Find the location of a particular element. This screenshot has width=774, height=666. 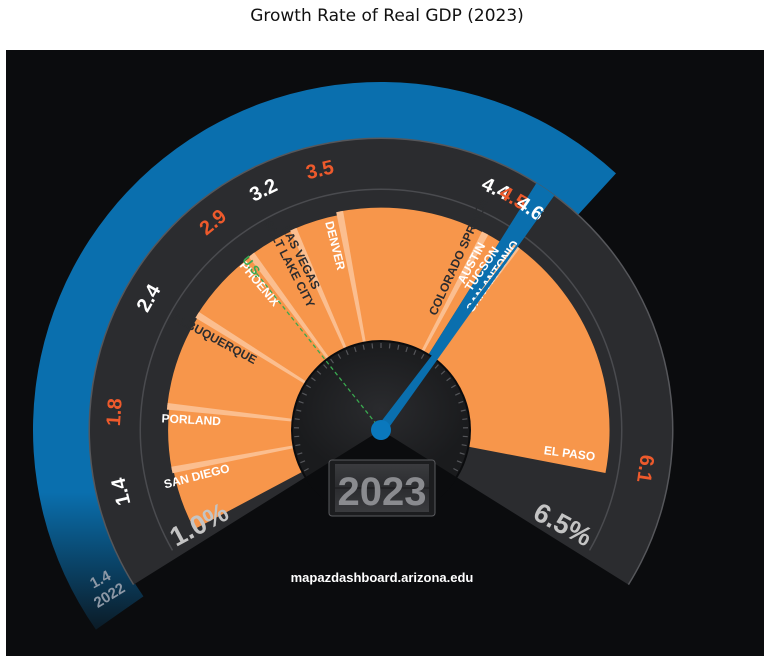

reference-line is located at coordinates (319, 352).